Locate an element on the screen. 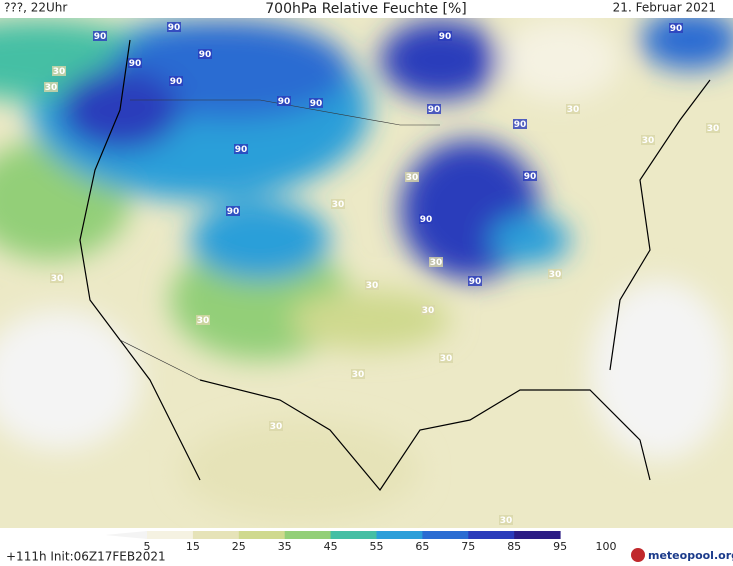 Image resolution: width=733 pixels, height=566 pixels. colorbar: 5 15 25 35 45 55 65 75 85 95 100 is located at coordinates (361, 542).